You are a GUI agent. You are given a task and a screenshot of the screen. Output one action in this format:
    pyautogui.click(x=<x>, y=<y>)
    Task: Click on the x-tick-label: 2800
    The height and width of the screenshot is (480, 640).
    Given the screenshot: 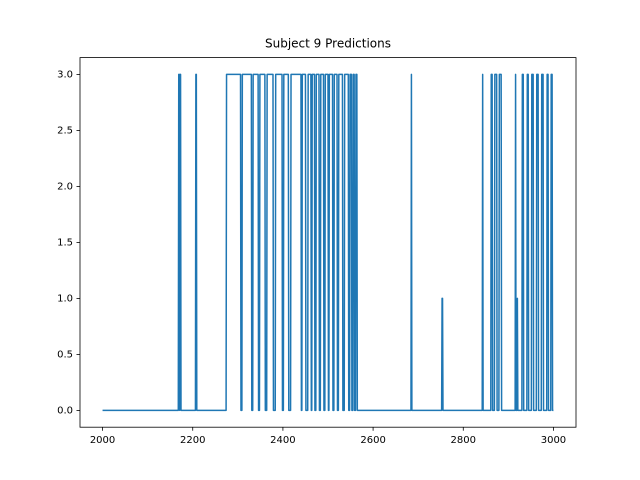 What is the action you would take?
    pyautogui.click(x=463, y=440)
    